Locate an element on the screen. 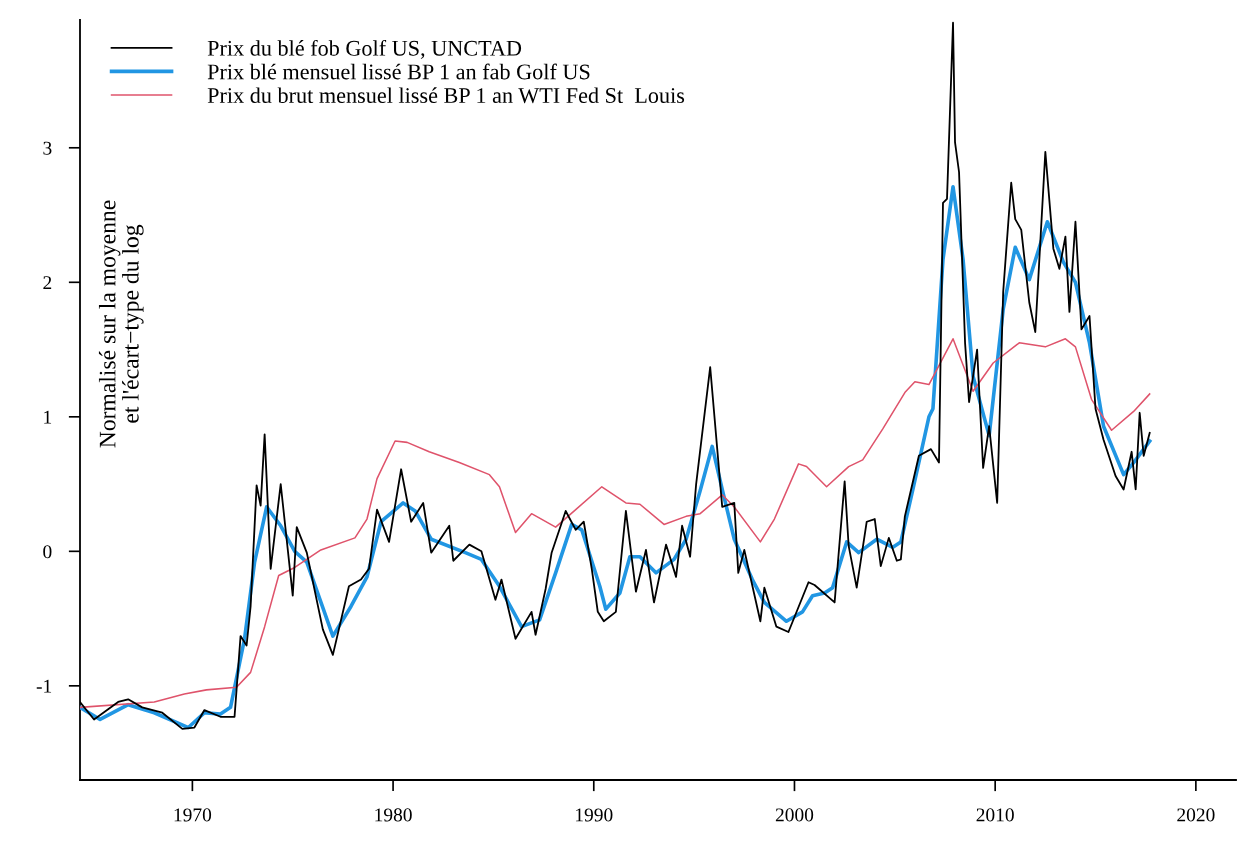  x-tick-label: 2000 is located at coordinates (794, 815).